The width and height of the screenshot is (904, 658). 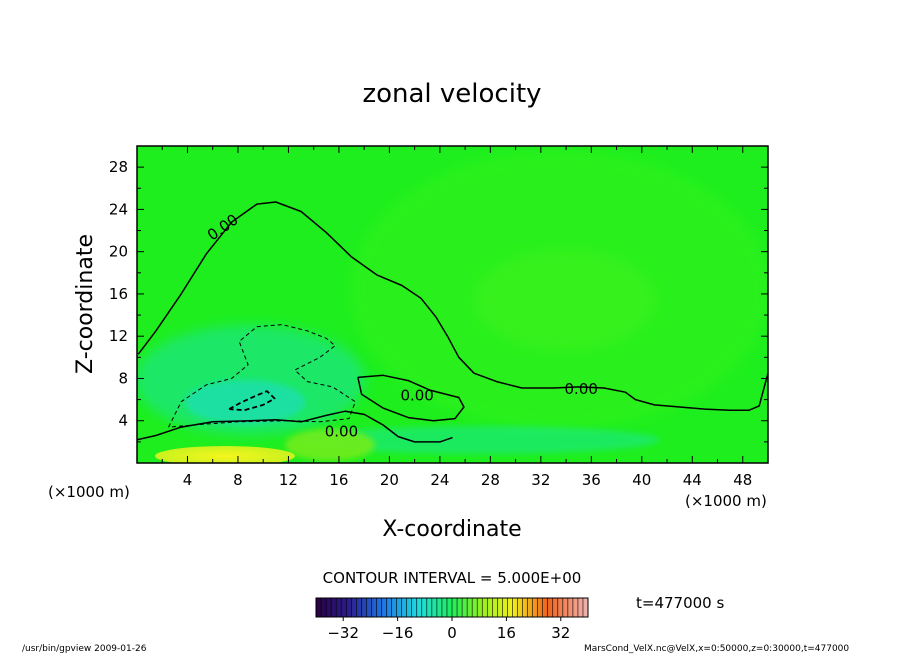 What do you see at coordinates (439, 480) in the screenshot?
I see `x-tick-label: 24` at bounding box center [439, 480].